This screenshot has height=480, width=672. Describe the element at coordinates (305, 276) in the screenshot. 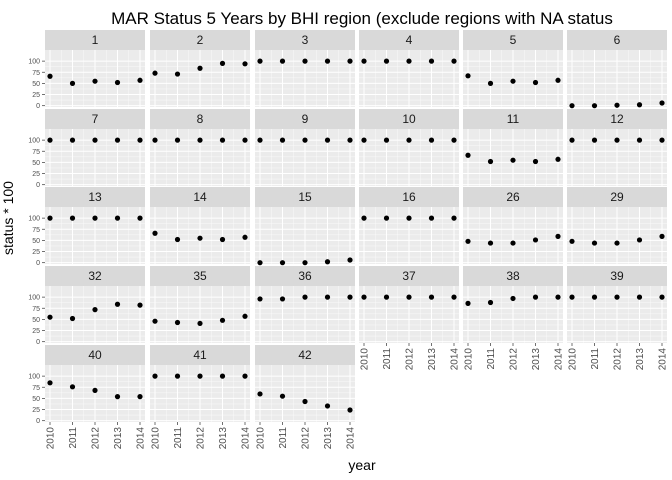

I see `facet-label: 36` at that location.